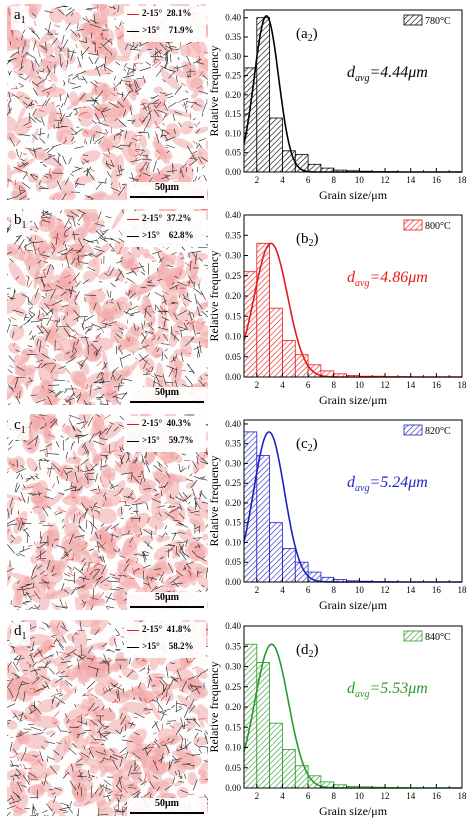 The width and height of the screenshot is (474, 823). Describe the element at coordinates (387, 279) in the screenshot. I see `average-grain-size-annotation: davg=4.86μm` at that location.